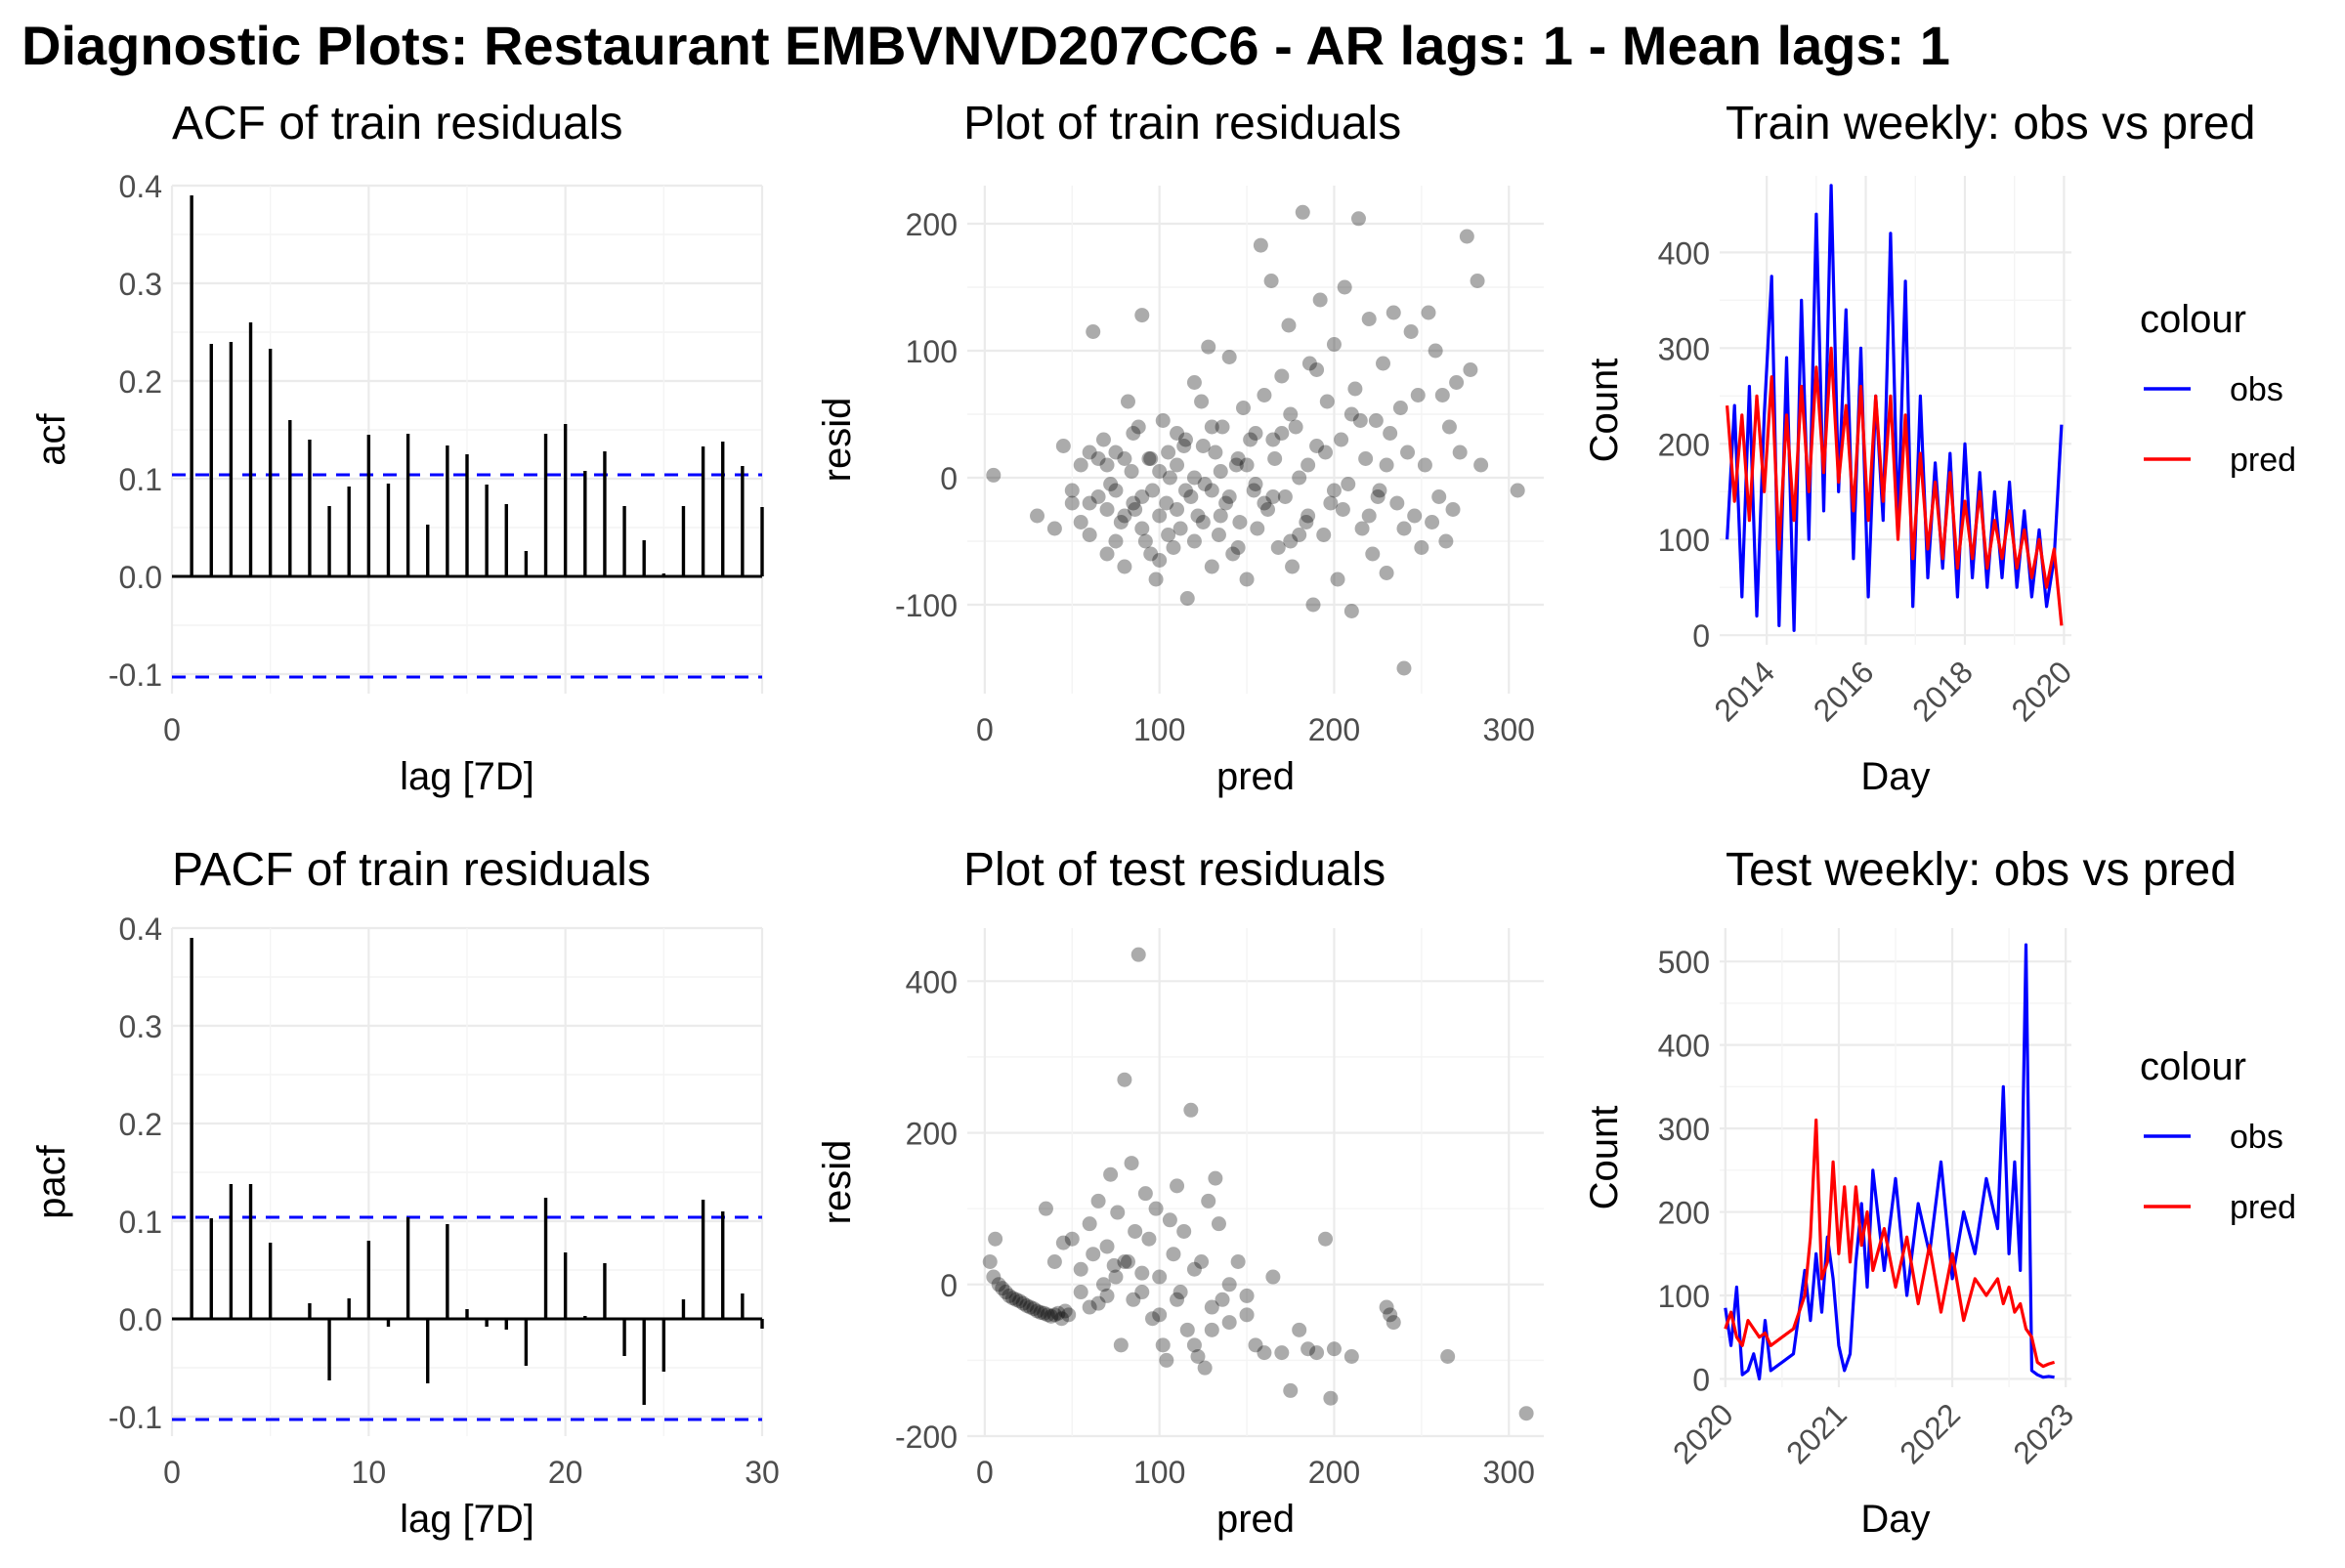 The image size is (2345, 1568). I want to click on y-tick-label: 0.1, so click(140, 1222).